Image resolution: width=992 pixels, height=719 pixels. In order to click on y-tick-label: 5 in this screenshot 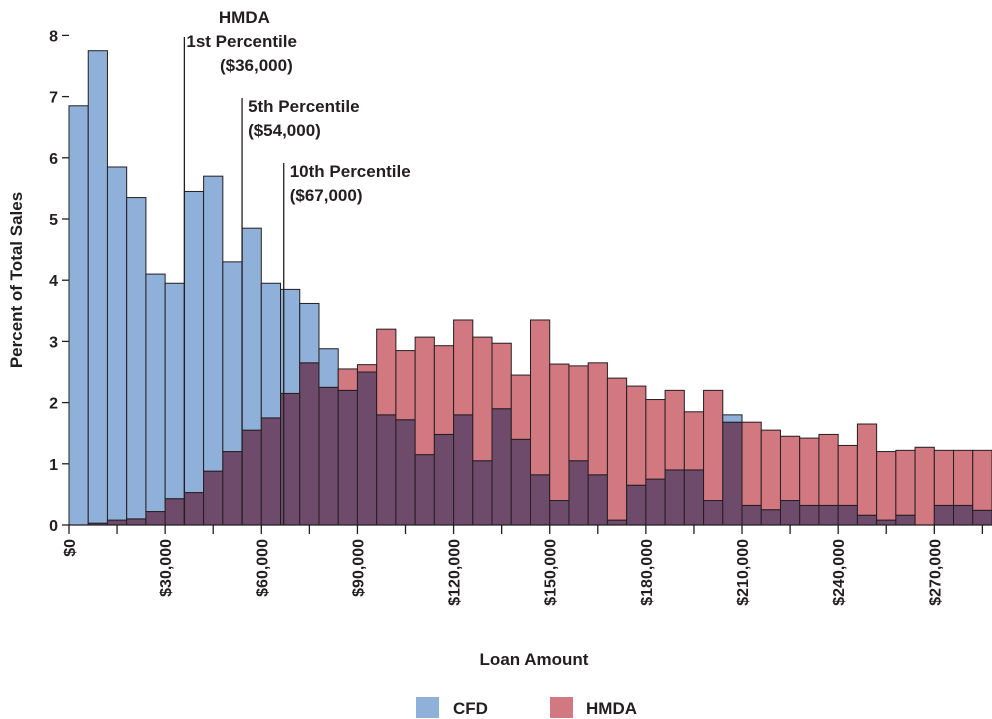, I will do `click(53, 220)`.